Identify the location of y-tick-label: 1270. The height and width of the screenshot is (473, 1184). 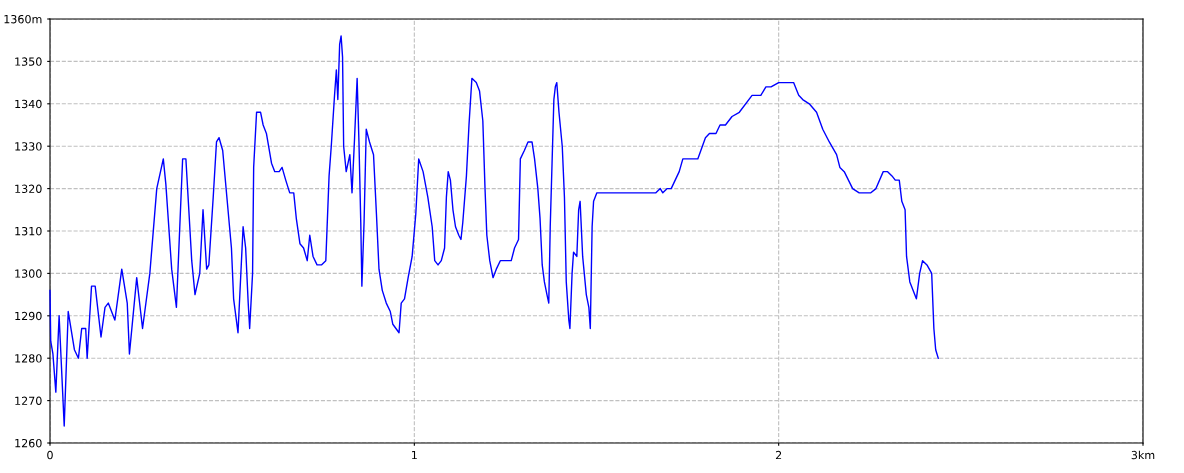
(28, 400).